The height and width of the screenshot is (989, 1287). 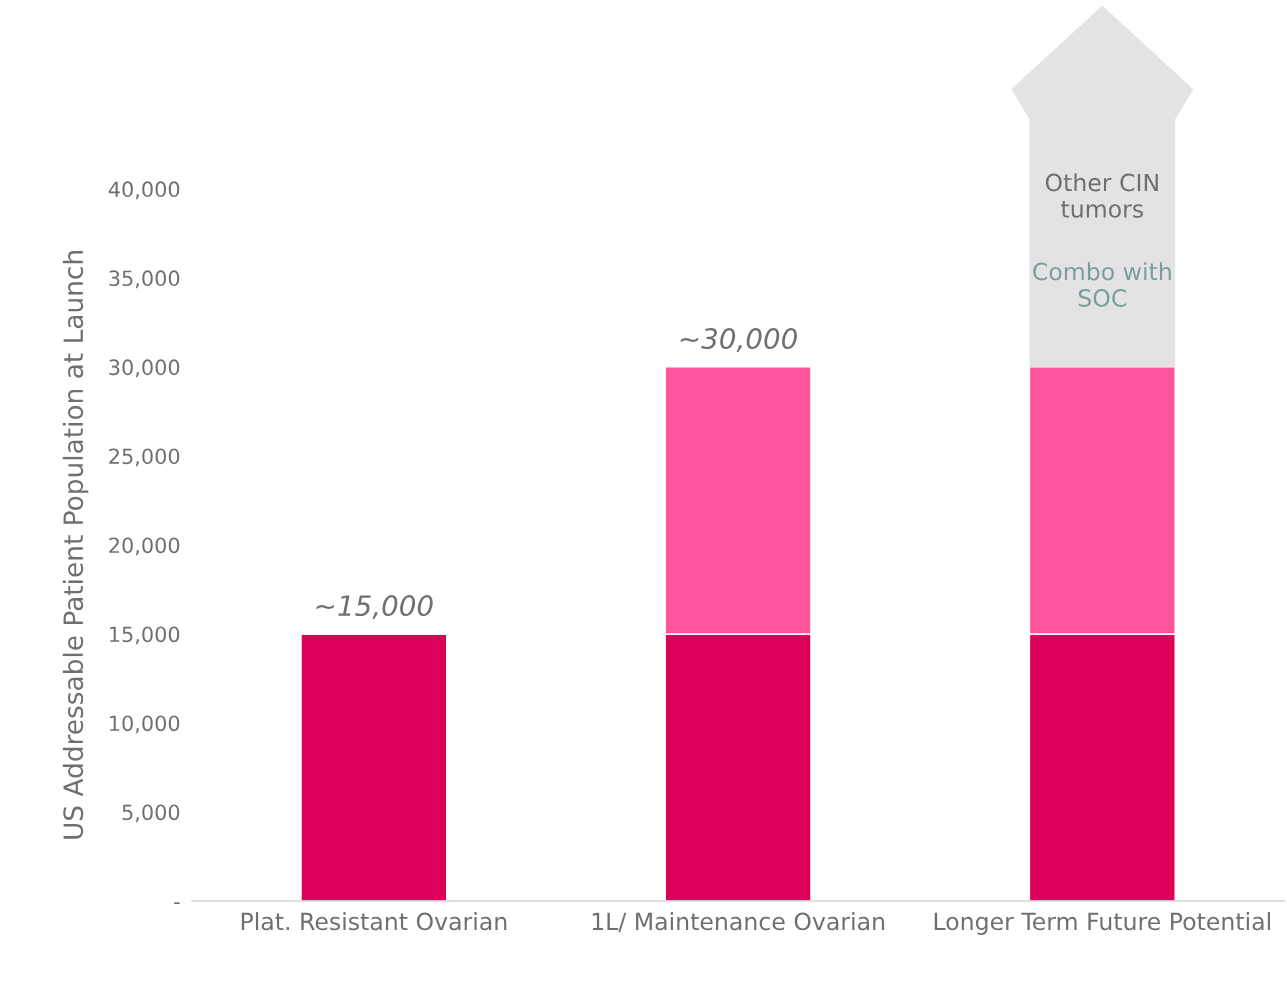 I want to click on y-tick-label: 35,000, so click(x=144, y=279).